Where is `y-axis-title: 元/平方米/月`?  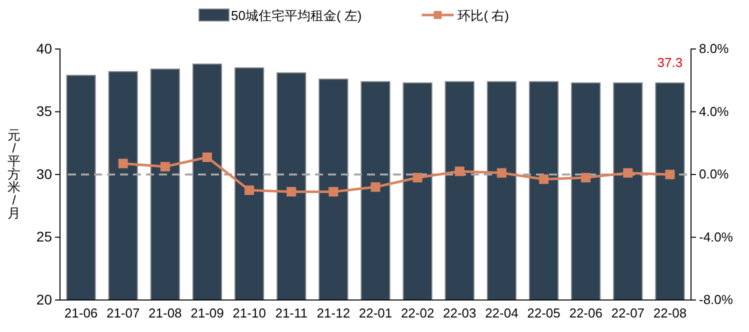 y-axis-title: 元/平方米/月 is located at coordinates (14, 174).